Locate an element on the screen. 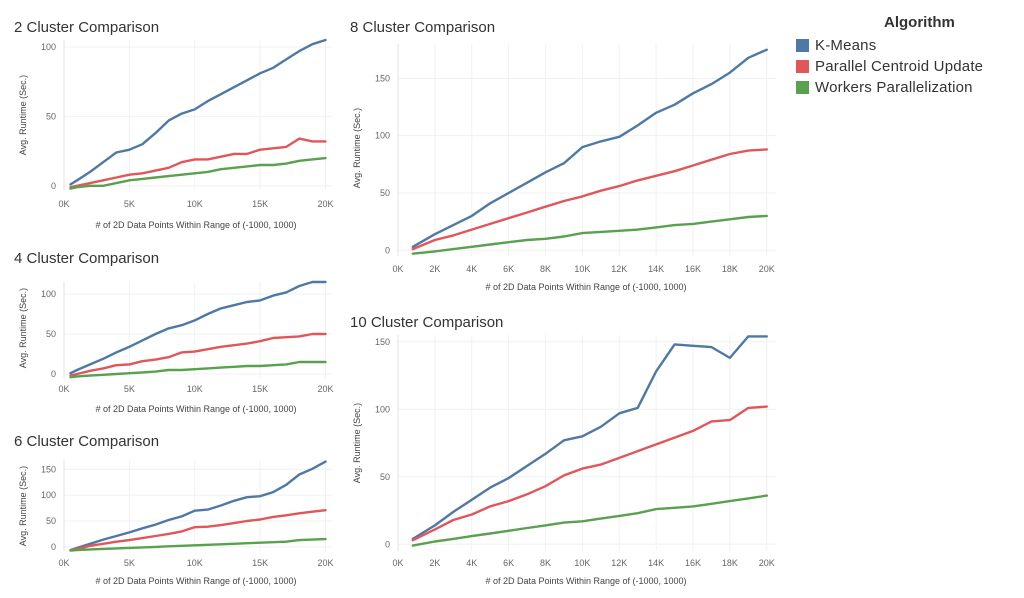 The width and height of the screenshot is (1024, 598). legend-label: K-Means is located at coordinates (846, 45).